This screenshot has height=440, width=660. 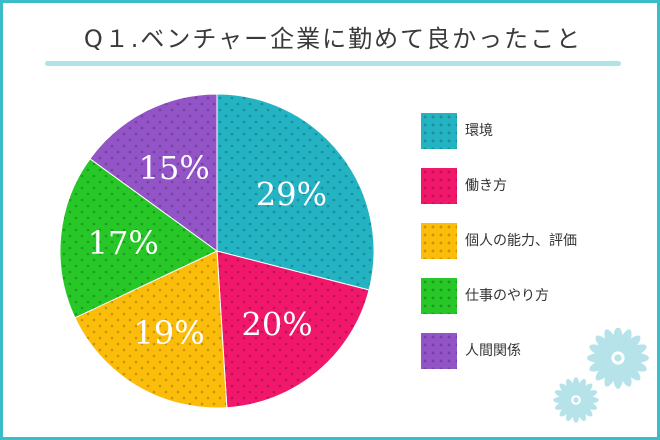 What do you see at coordinates (333, 39) in the screenshot?
I see `page-title: Q１.ベンチャー企業に勤めて良かったこと` at bounding box center [333, 39].